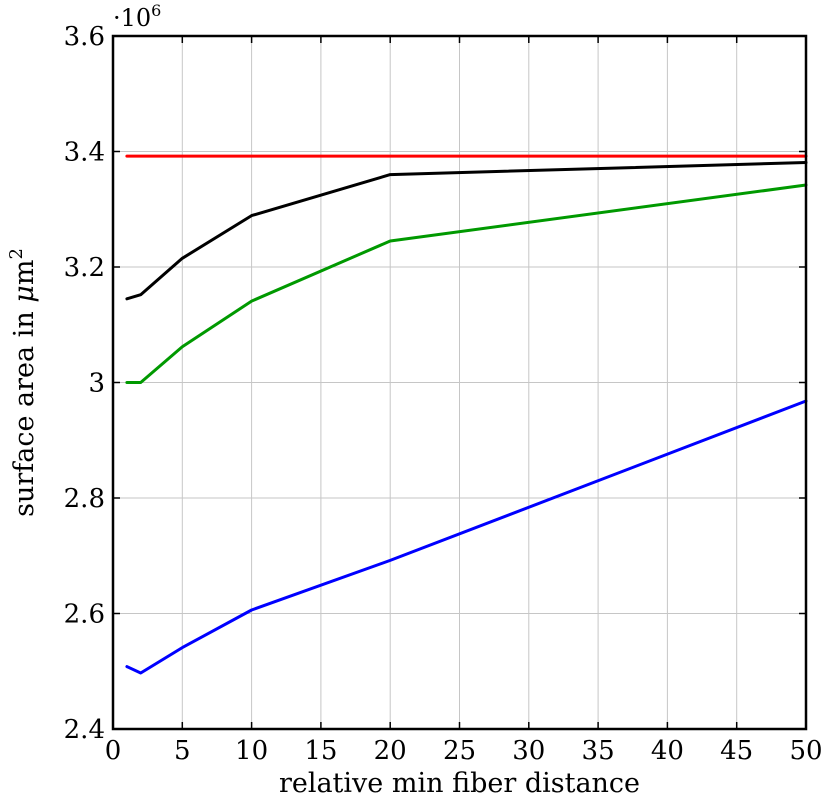 Image resolution: width=830 pixels, height=803 pixels. Describe the element at coordinates (137, 16) in the screenshot. I see `y-axis-multiplier: ·106` at that location.